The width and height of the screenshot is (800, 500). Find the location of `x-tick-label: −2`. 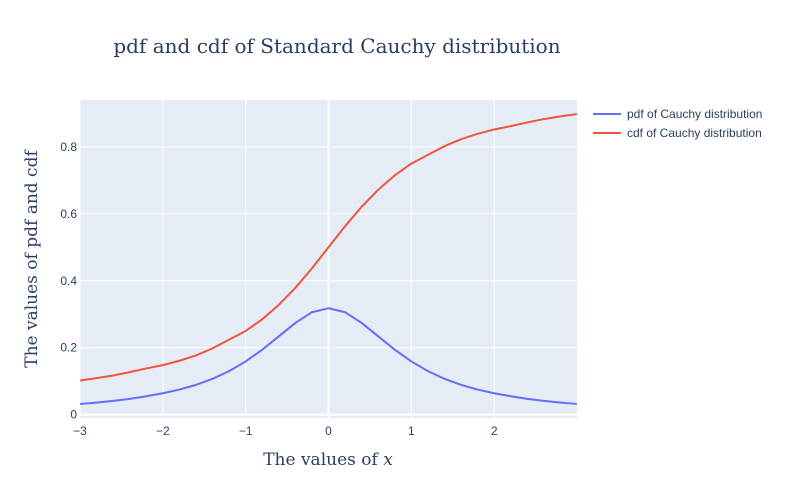

x-tick-label: −2 is located at coordinates (163, 431).